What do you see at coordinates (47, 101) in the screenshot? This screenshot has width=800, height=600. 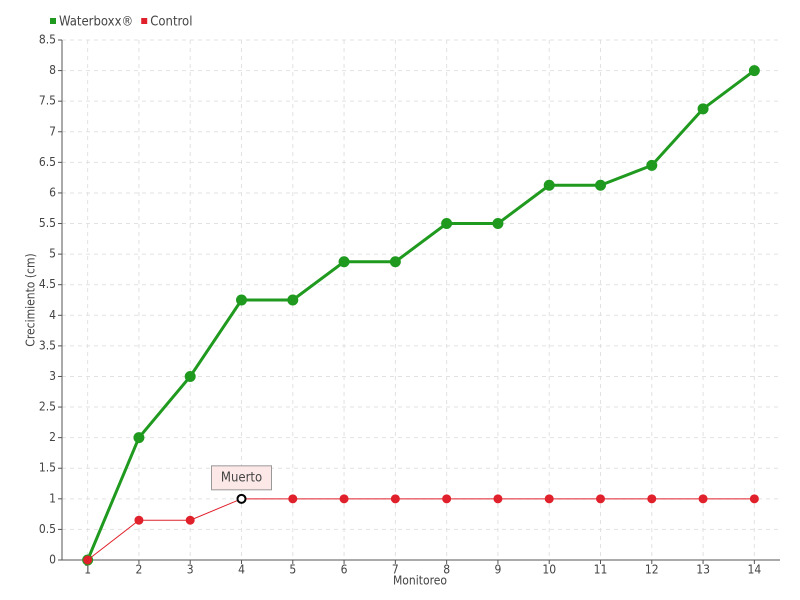 I see `y-tick-label: 7.5` at bounding box center [47, 101].